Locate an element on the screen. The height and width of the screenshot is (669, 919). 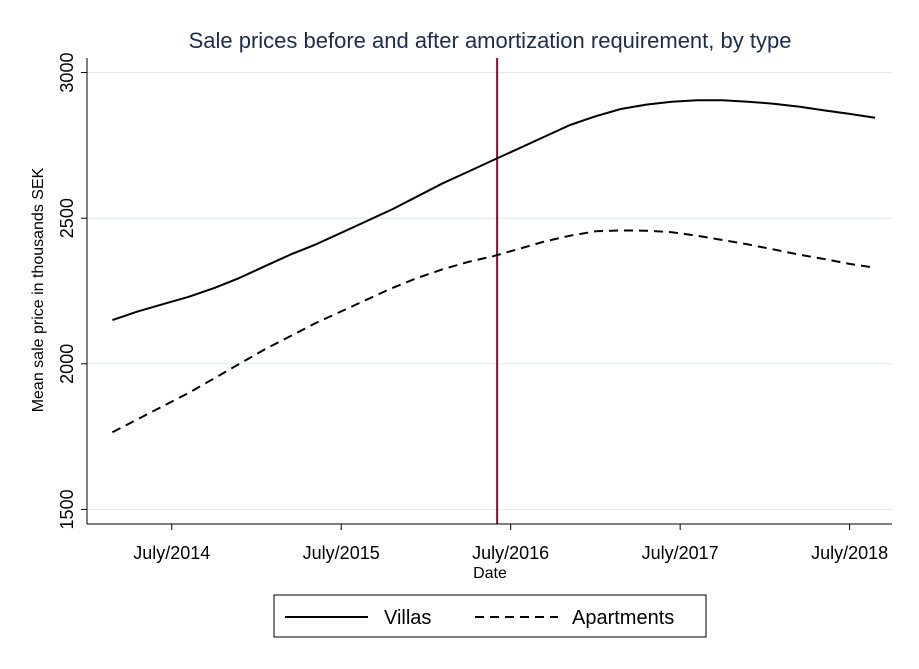
legend-label-villas: Villas is located at coordinates (407, 618).